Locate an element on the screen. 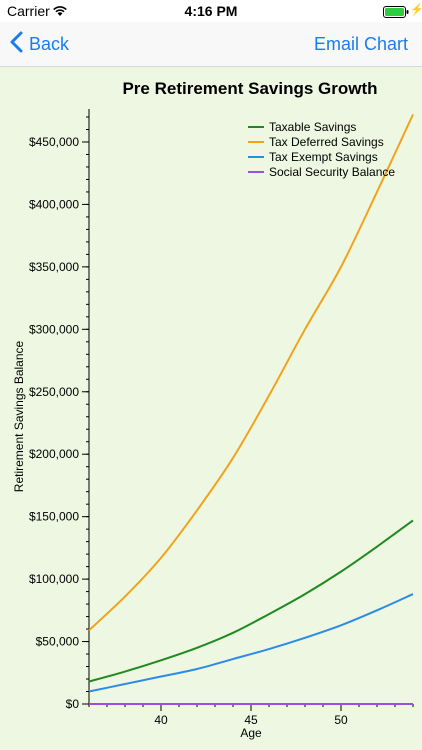 This screenshot has width=422, height=750. y-tick-label: $300,000 is located at coordinates (54, 329).